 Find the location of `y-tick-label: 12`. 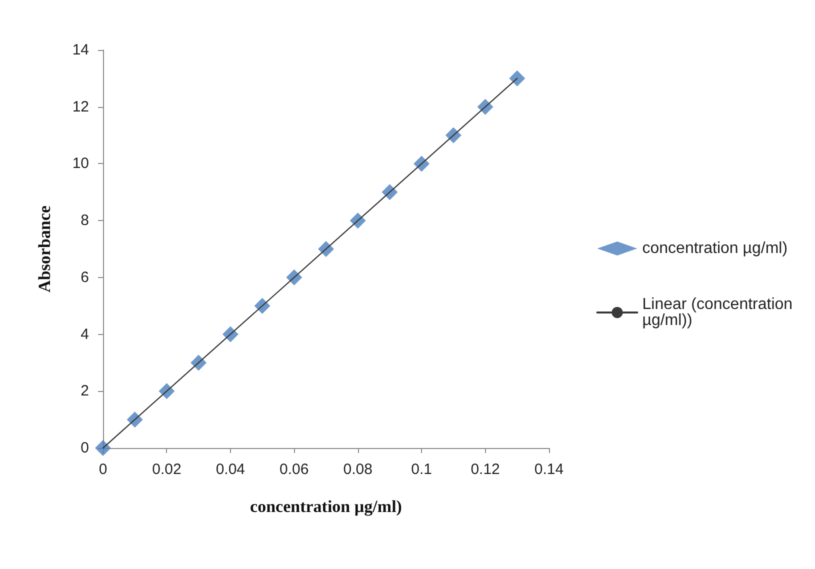

y-tick-label: 12 is located at coordinates (80, 107).